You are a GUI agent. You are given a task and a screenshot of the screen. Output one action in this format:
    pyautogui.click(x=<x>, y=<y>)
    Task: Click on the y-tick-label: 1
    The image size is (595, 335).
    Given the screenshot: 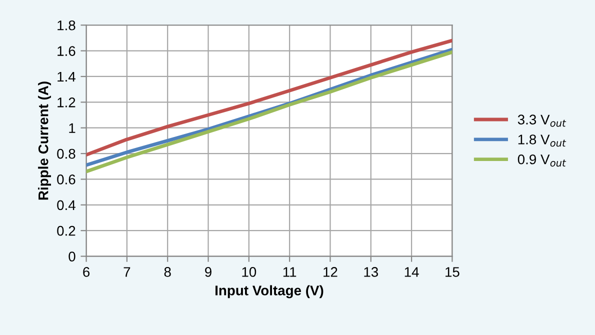 What is the action you would take?
    pyautogui.click(x=72, y=128)
    